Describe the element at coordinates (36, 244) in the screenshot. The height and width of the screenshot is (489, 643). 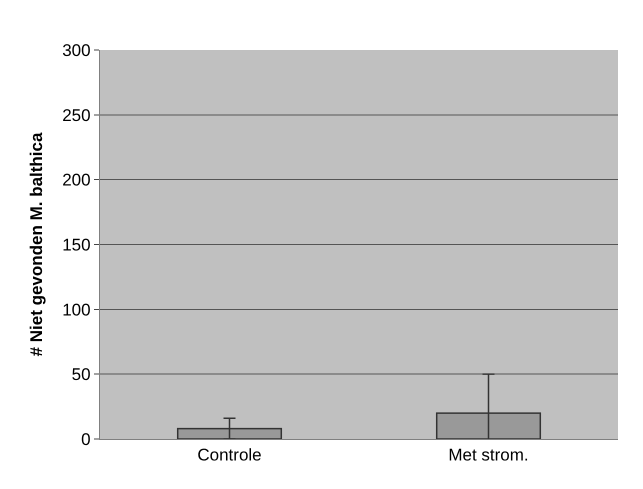
I see `y-axis-title: # Niet gevonden M. balthica` at that location.